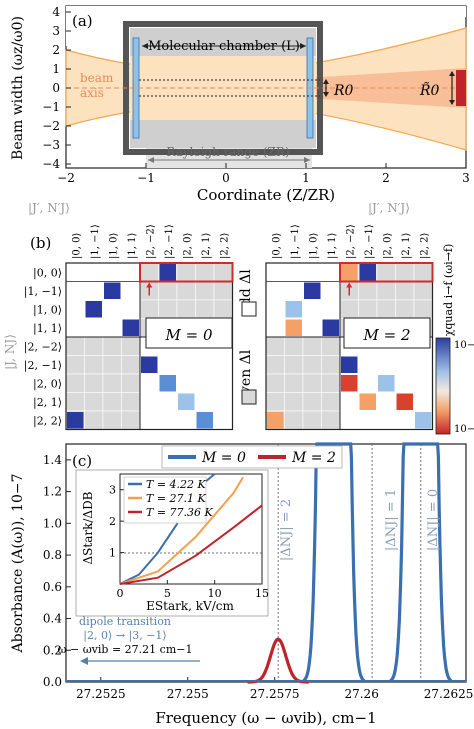 The width and height of the screenshot is (474, 729). Describe the element at coordinates (169, 241) in the screenshot. I see `col-state: |2, −1⟩` at that location.